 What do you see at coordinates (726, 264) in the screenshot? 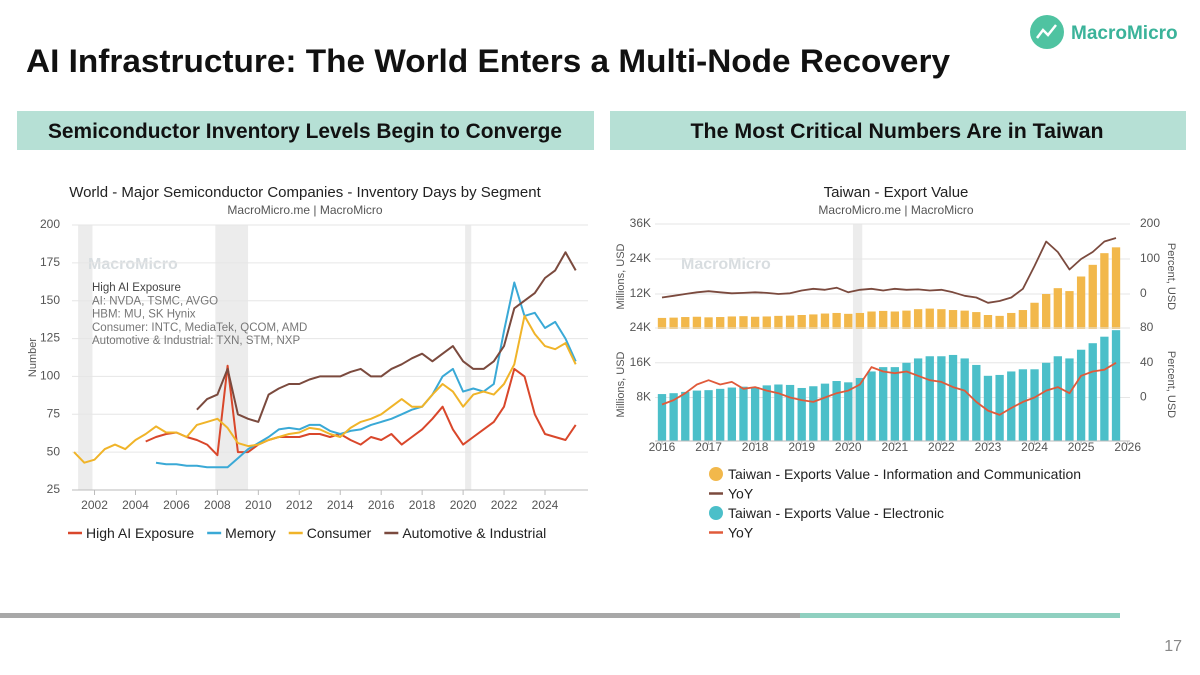
I see `watermark: MacroMicro` at bounding box center [726, 264].